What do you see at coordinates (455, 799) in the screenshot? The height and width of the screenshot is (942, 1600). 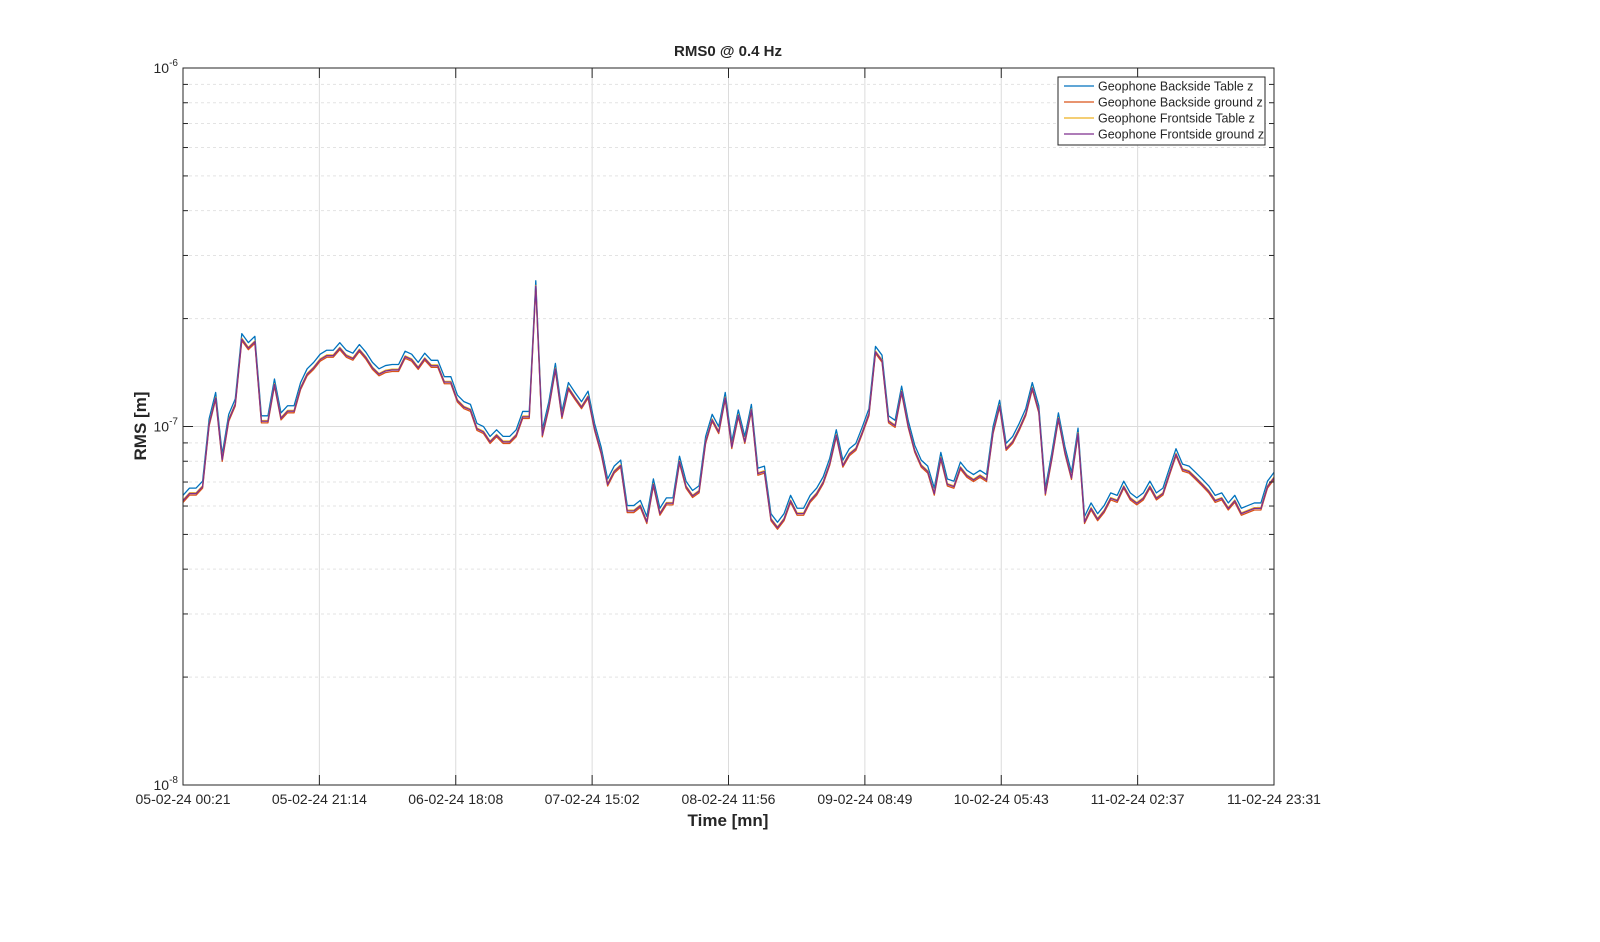 I see `x-tick-label: 06-02-24 18:08` at bounding box center [455, 799].